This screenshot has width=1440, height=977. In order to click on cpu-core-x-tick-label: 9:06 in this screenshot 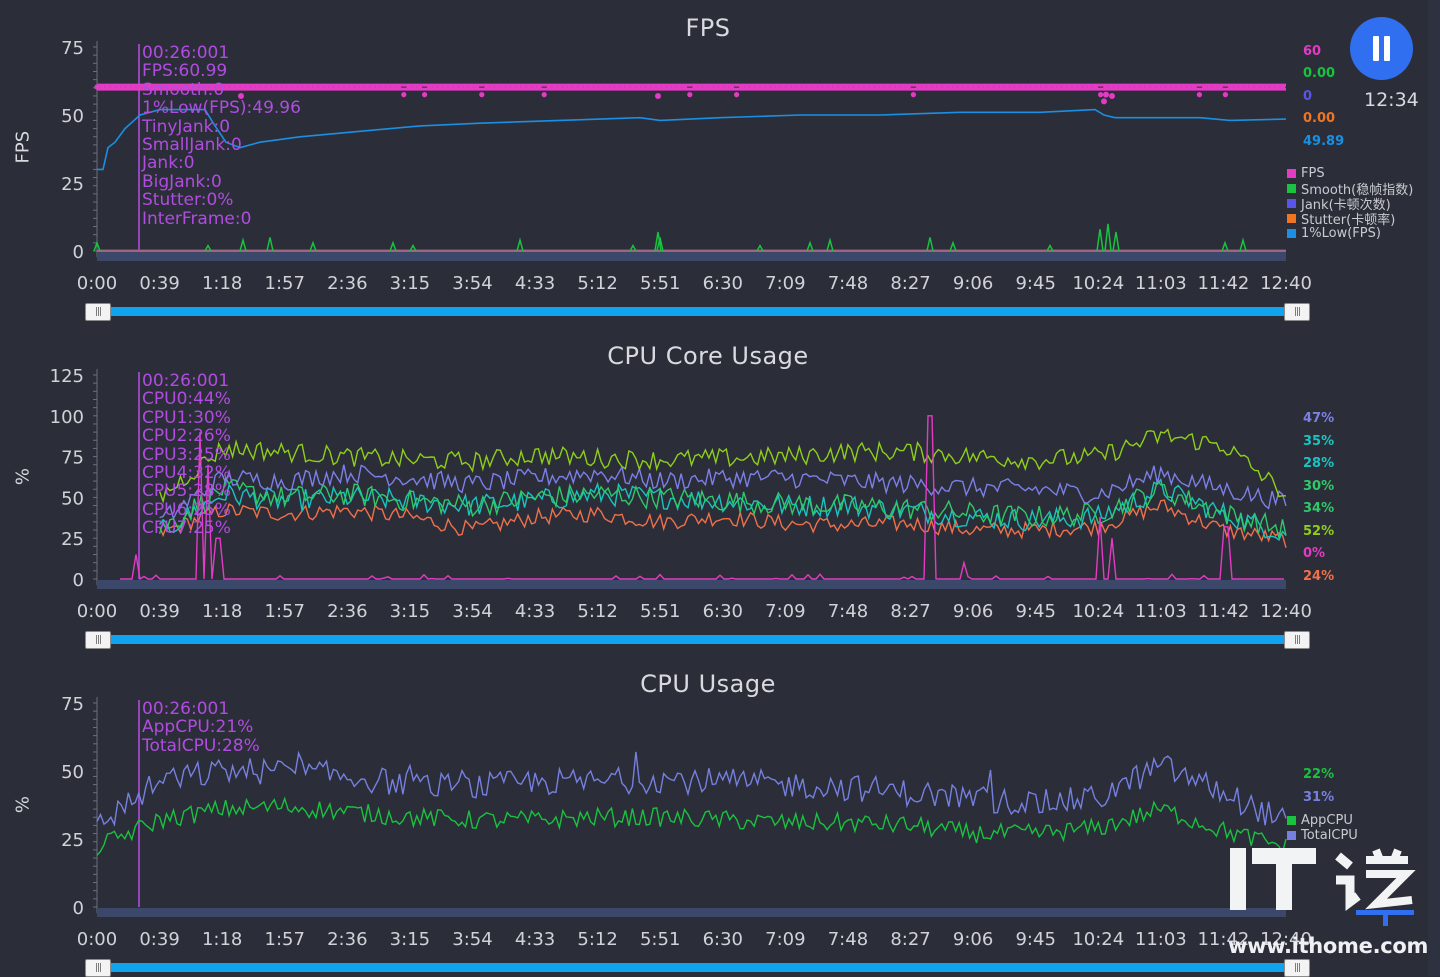, I will do `click(973, 611)`.